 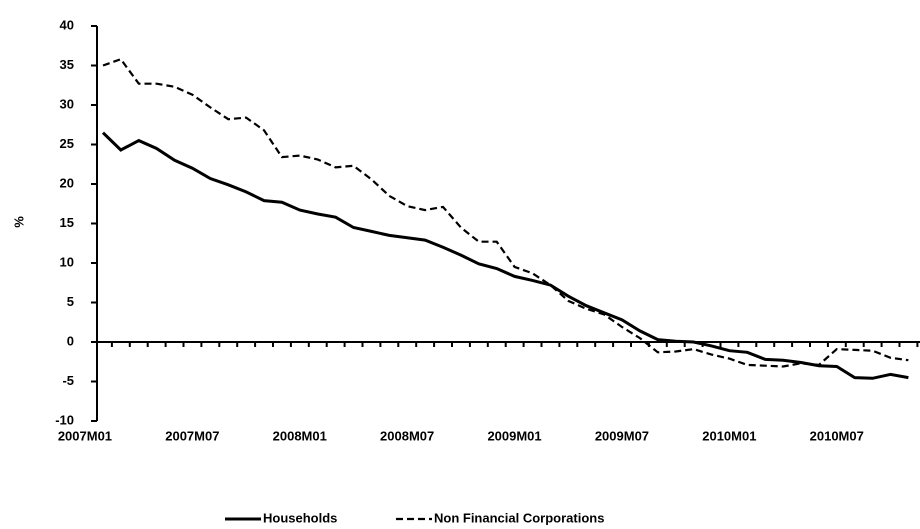 What do you see at coordinates (85, 435) in the screenshot?
I see `x-tick-label: 2007M01` at bounding box center [85, 435].